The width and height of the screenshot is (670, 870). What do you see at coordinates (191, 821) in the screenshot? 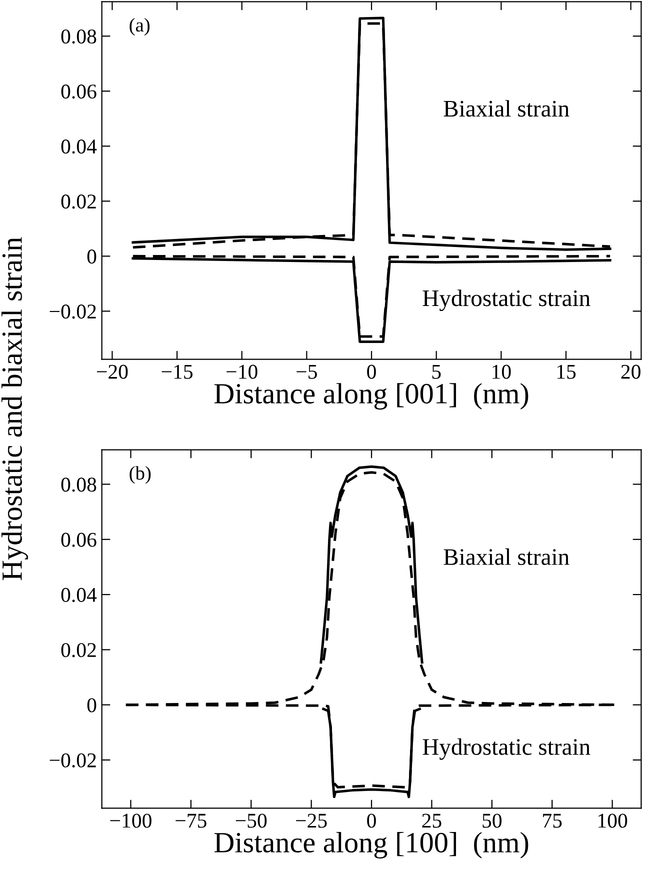
I see `x-tick-label: −75` at bounding box center [191, 821].